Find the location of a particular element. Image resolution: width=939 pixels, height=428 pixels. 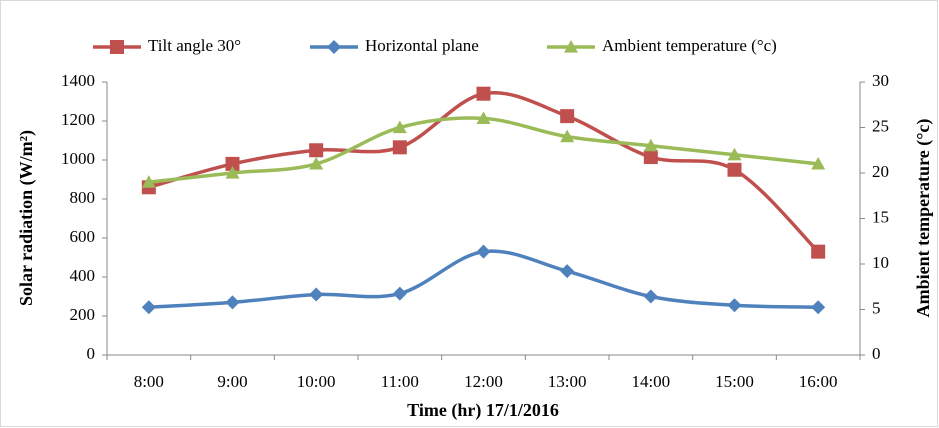

legend-label: Horizontal plane is located at coordinates (422, 45).